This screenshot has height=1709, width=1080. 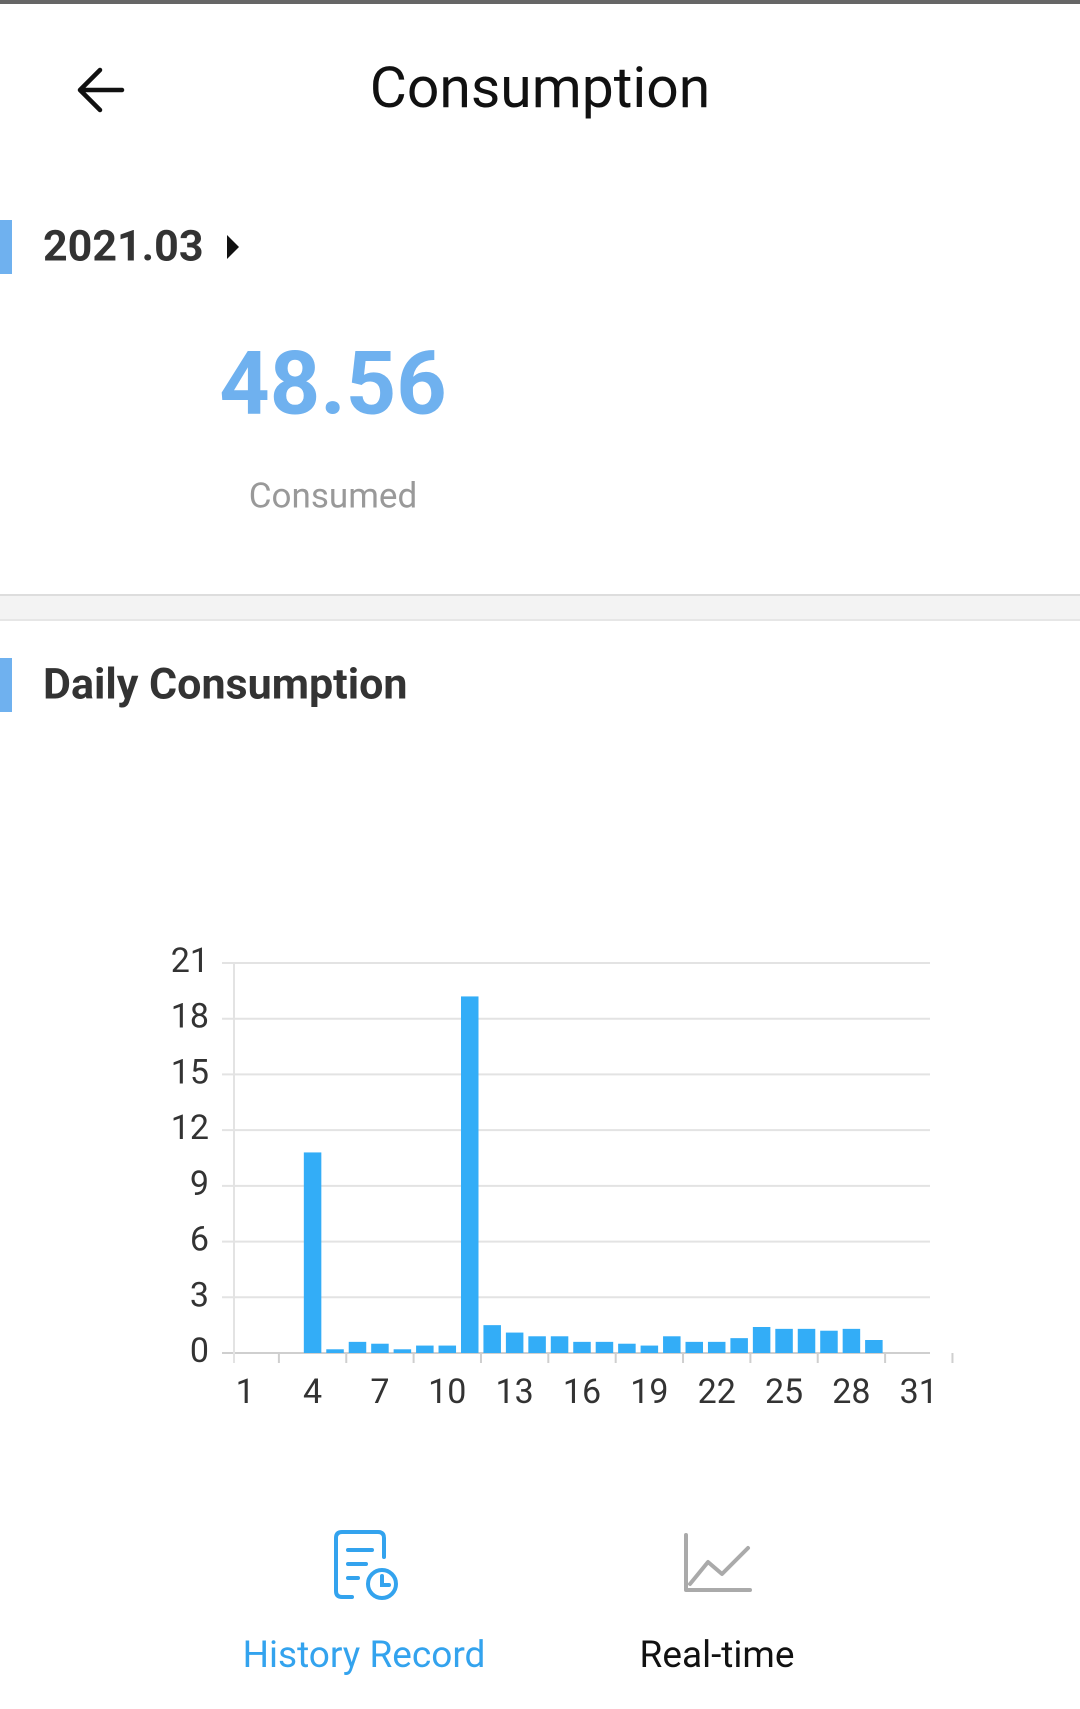 I want to click on x-tick-label: 7, so click(x=379, y=1392).